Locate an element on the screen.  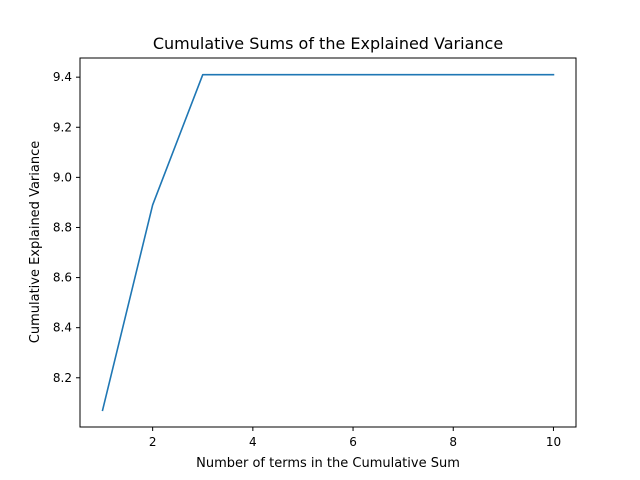
y-tick-label: 8.8 is located at coordinates (62, 227).